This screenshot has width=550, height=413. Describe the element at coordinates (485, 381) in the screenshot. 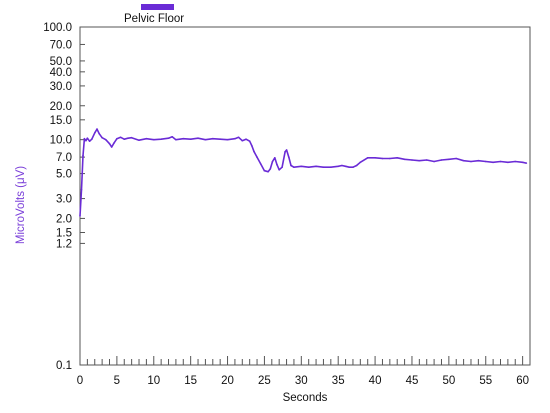

I see `x-tick-label: 55` at that location.